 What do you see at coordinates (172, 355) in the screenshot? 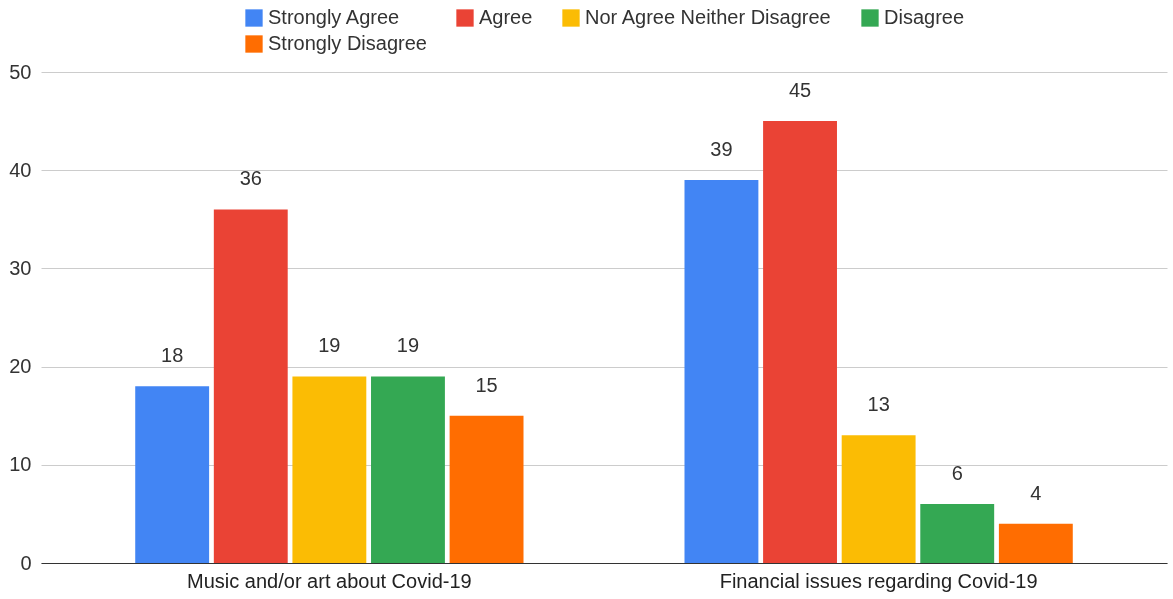
I see `data-label: 18` at bounding box center [172, 355].